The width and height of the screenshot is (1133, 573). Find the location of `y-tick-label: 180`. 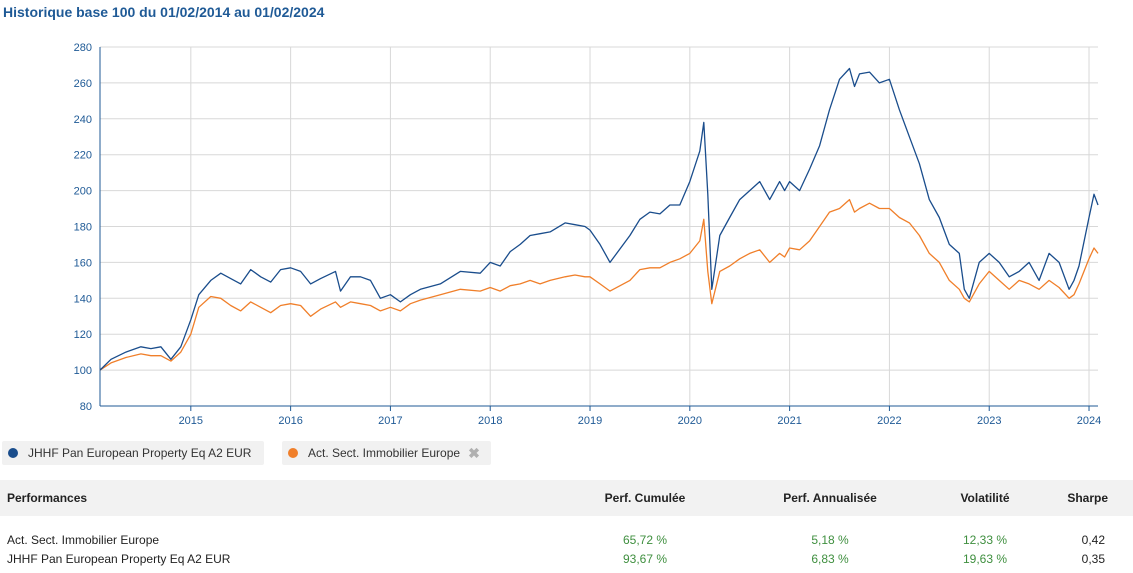

y-tick-label: 180 is located at coordinates (83, 228).